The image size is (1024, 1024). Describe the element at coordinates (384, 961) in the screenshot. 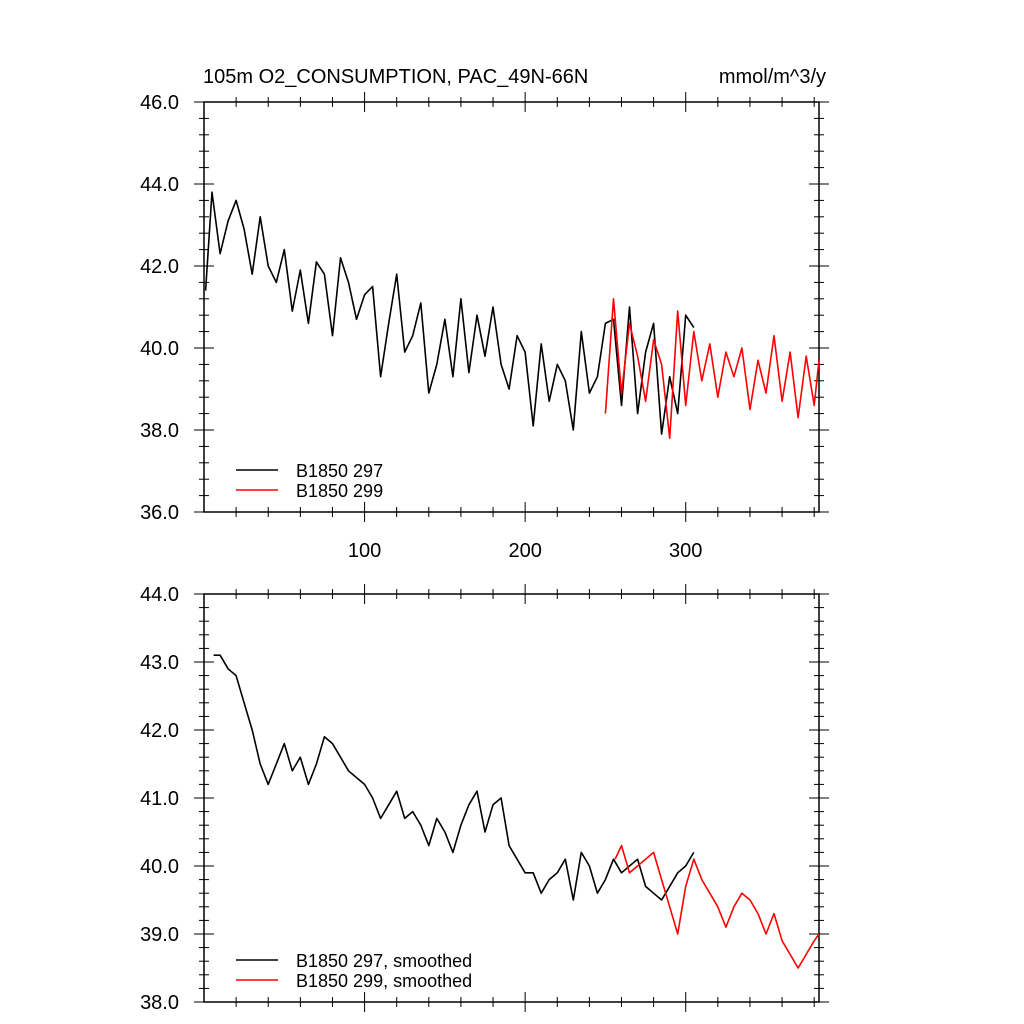

I see `legend-label-1: B1850 297, smoothed` at that location.